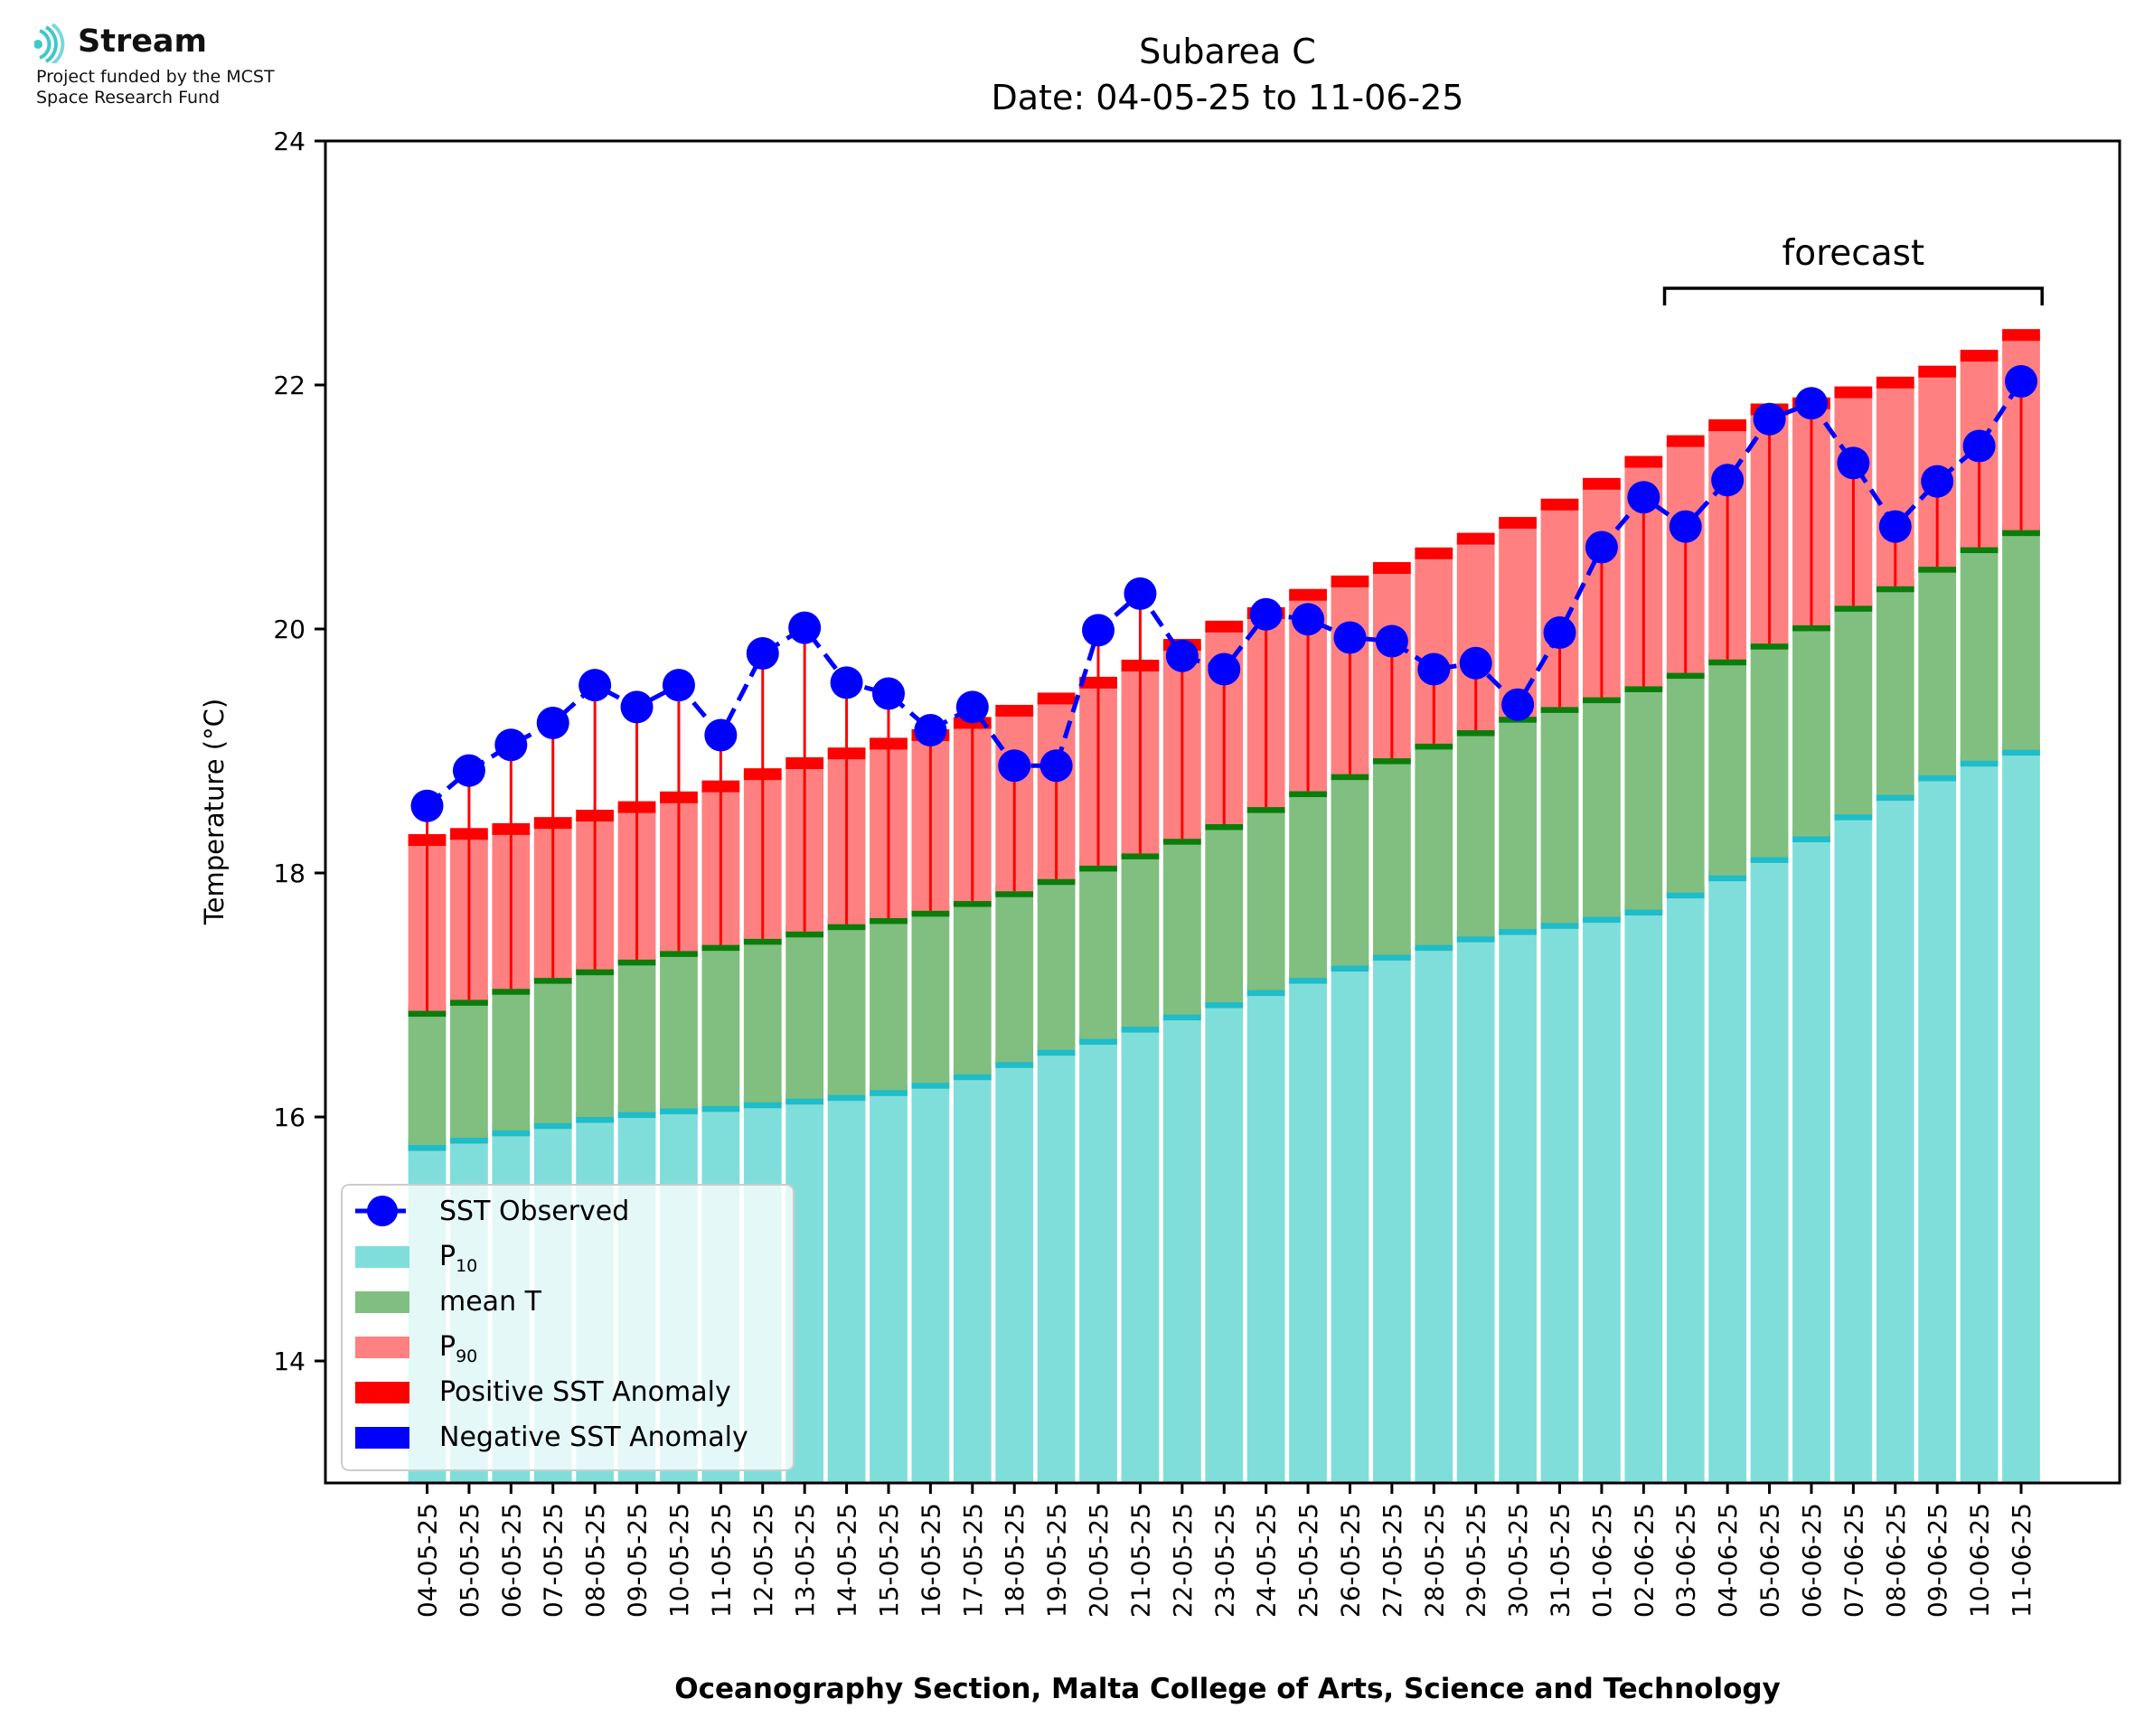 The height and width of the screenshot is (1736, 2154). I want to click on forecast-bracket-line, so click(1853, 296).